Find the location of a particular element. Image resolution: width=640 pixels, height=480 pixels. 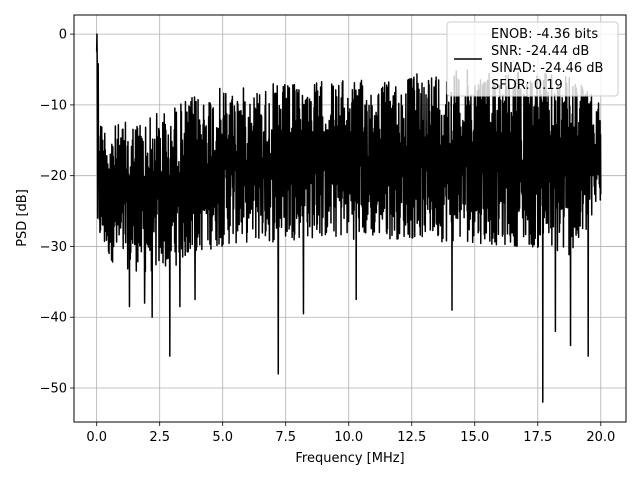

x-tick-label: 5.0 is located at coordinates (222, 437).